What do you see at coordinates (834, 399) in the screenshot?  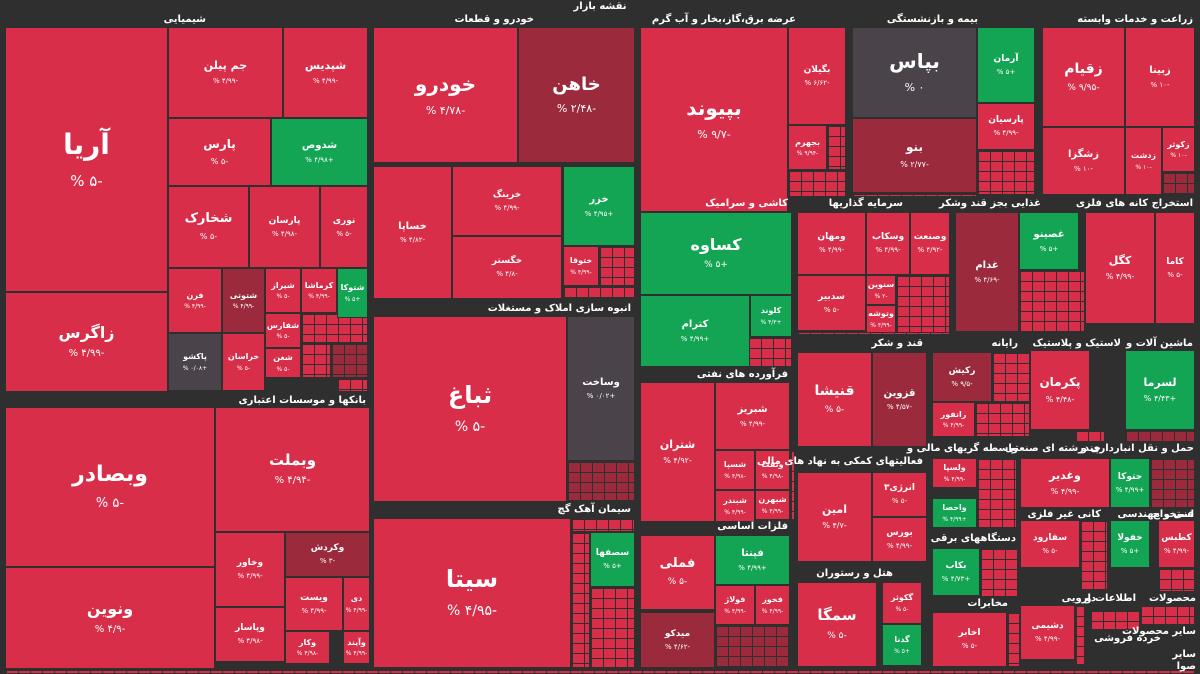 I see `treemap-tile: قنیشا -۵ %` at bounding box center [834, 399].